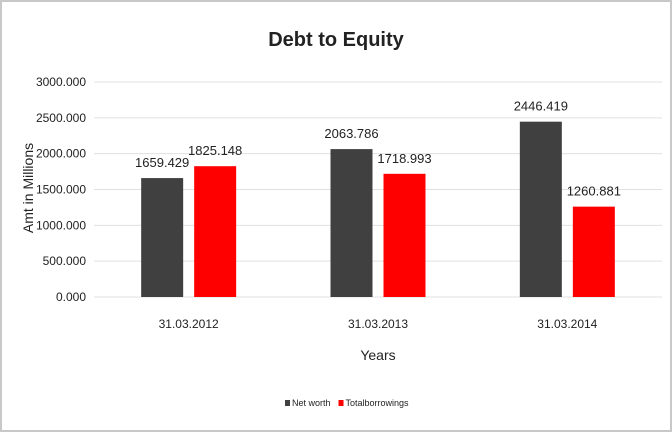 The width and height of the screenshot is (672, 432). What do you see at coordinates (404, 158) in the screenshot?
I see `data-label: 1718.993` at bounding box center [404, 158].